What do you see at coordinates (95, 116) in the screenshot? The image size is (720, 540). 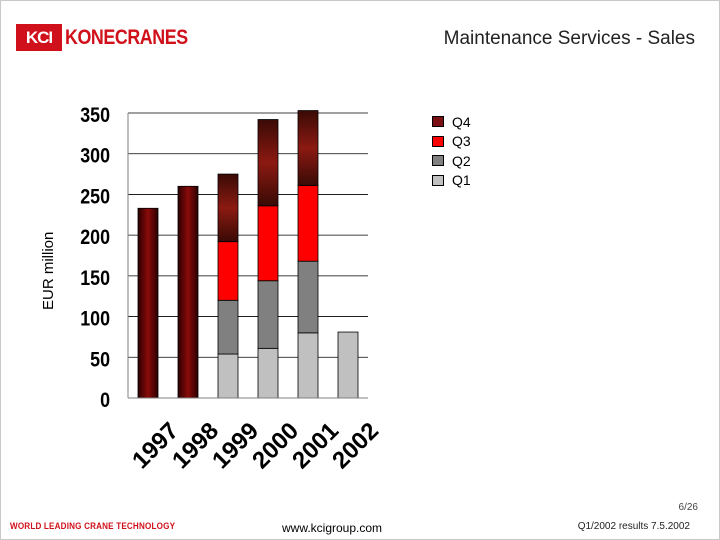 I see `y-tick-label: 350` at bounding box center [95, 116].